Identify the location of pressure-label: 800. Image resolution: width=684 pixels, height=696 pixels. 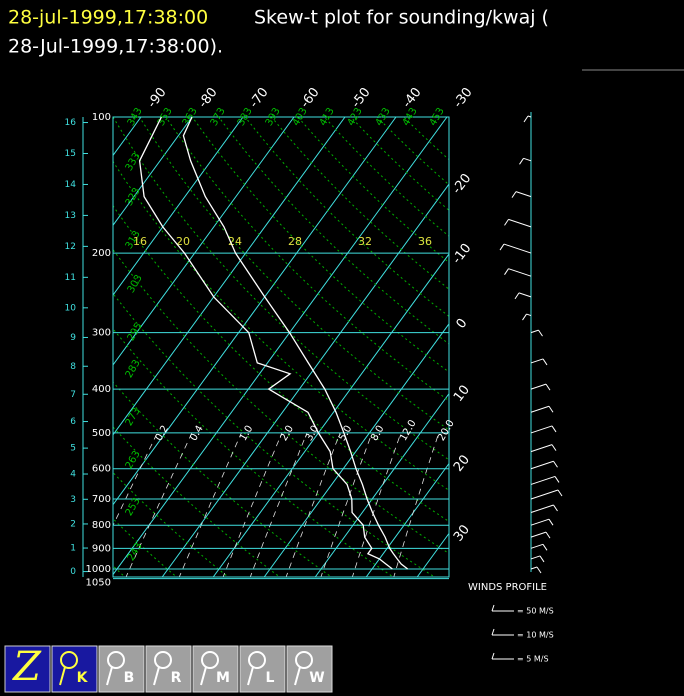
(101, 525).